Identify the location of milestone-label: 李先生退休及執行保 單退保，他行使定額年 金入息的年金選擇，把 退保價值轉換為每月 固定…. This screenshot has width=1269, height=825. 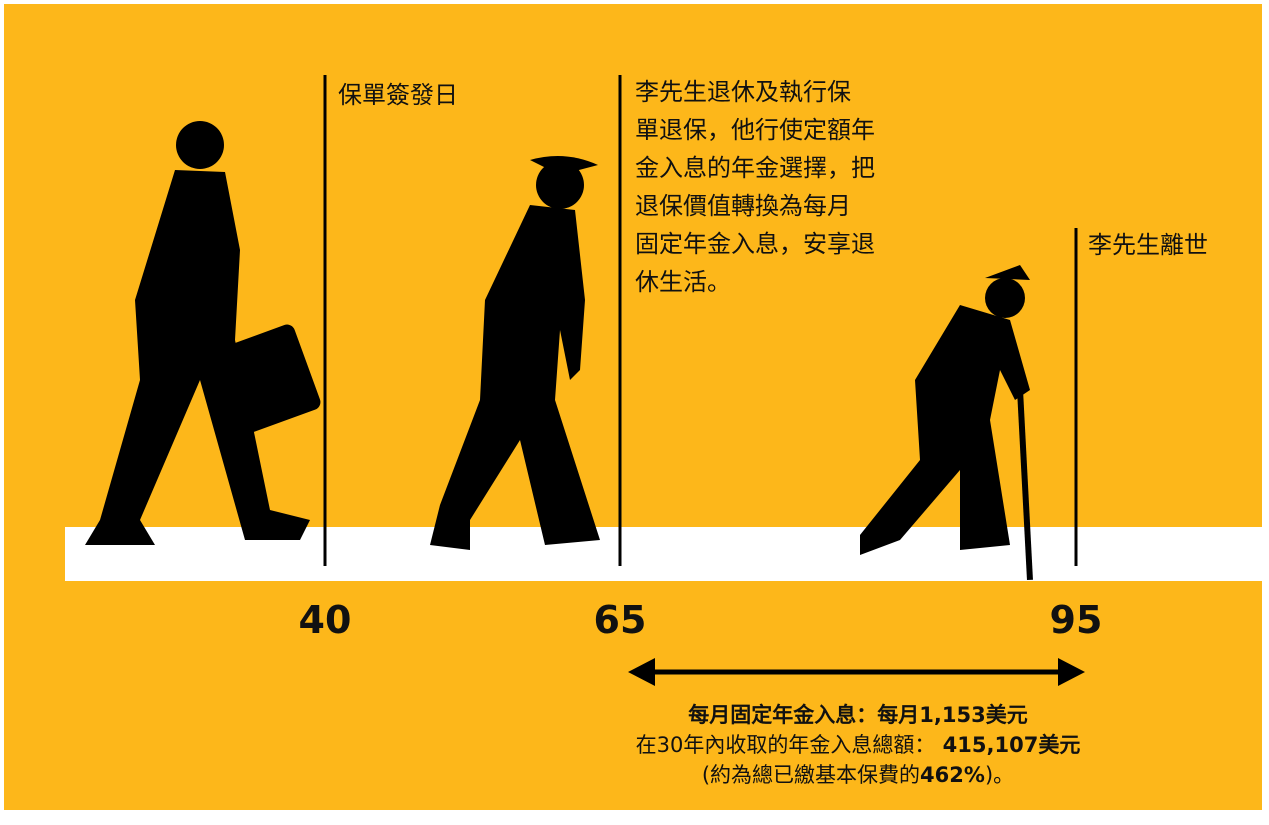
(755, 187).